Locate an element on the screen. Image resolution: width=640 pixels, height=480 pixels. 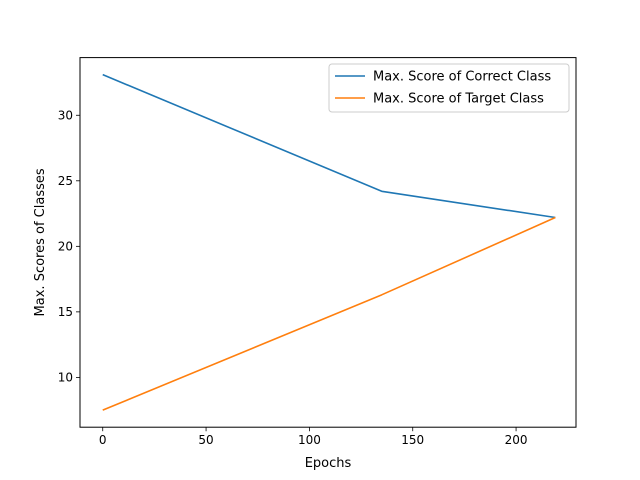
y-axis-ticks: 10 15 20 25 30 is located at coordinates (69, 247).